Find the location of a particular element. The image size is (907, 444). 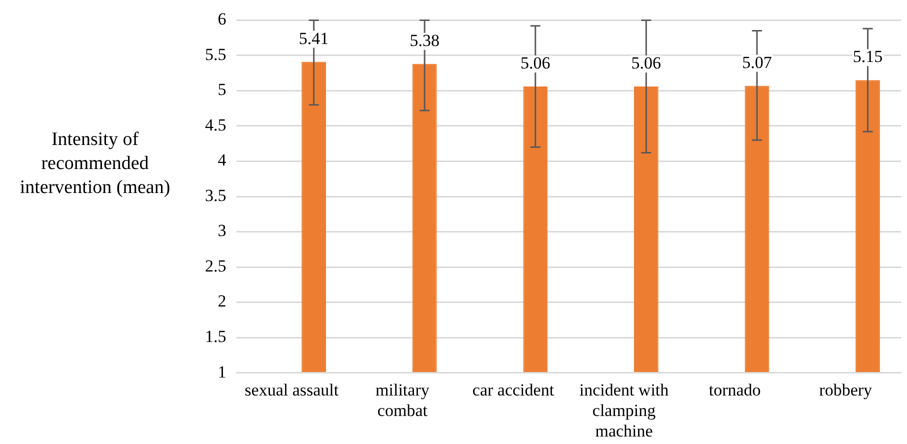

y-tick-label: 3 is located at coordinates (222, 230).